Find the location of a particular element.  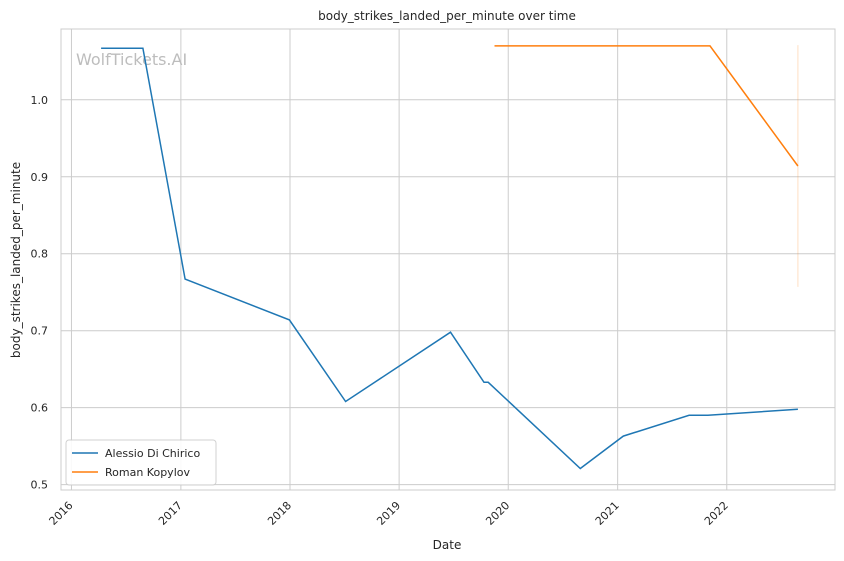

y-tick-label: 0.9 is located at coordinates (40, 177).